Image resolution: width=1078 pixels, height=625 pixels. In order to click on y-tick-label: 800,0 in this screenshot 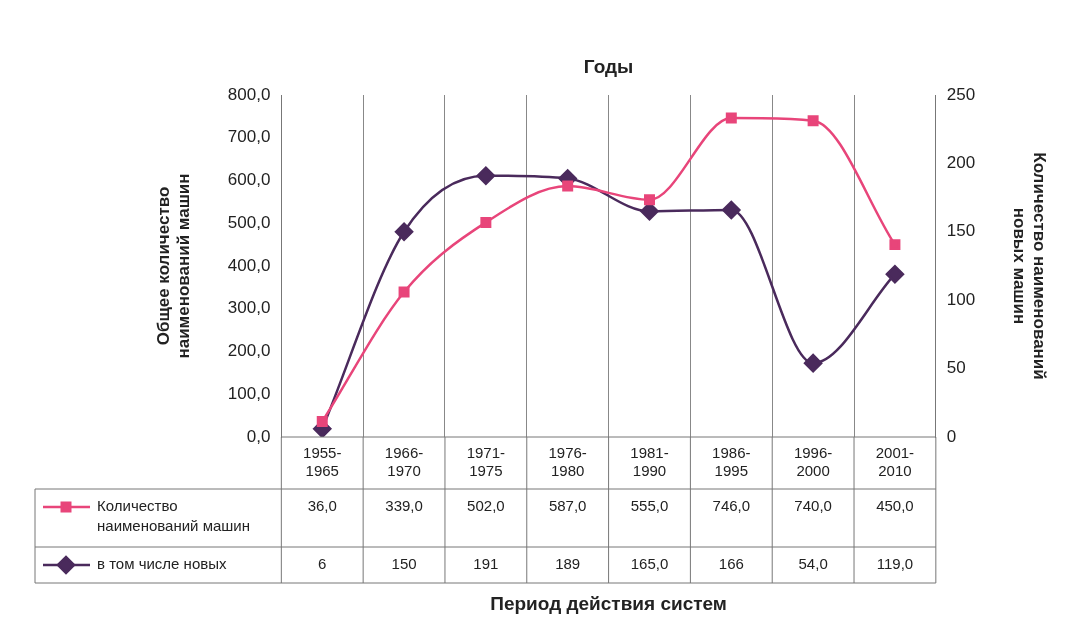, I will do `click(249, 94)`.